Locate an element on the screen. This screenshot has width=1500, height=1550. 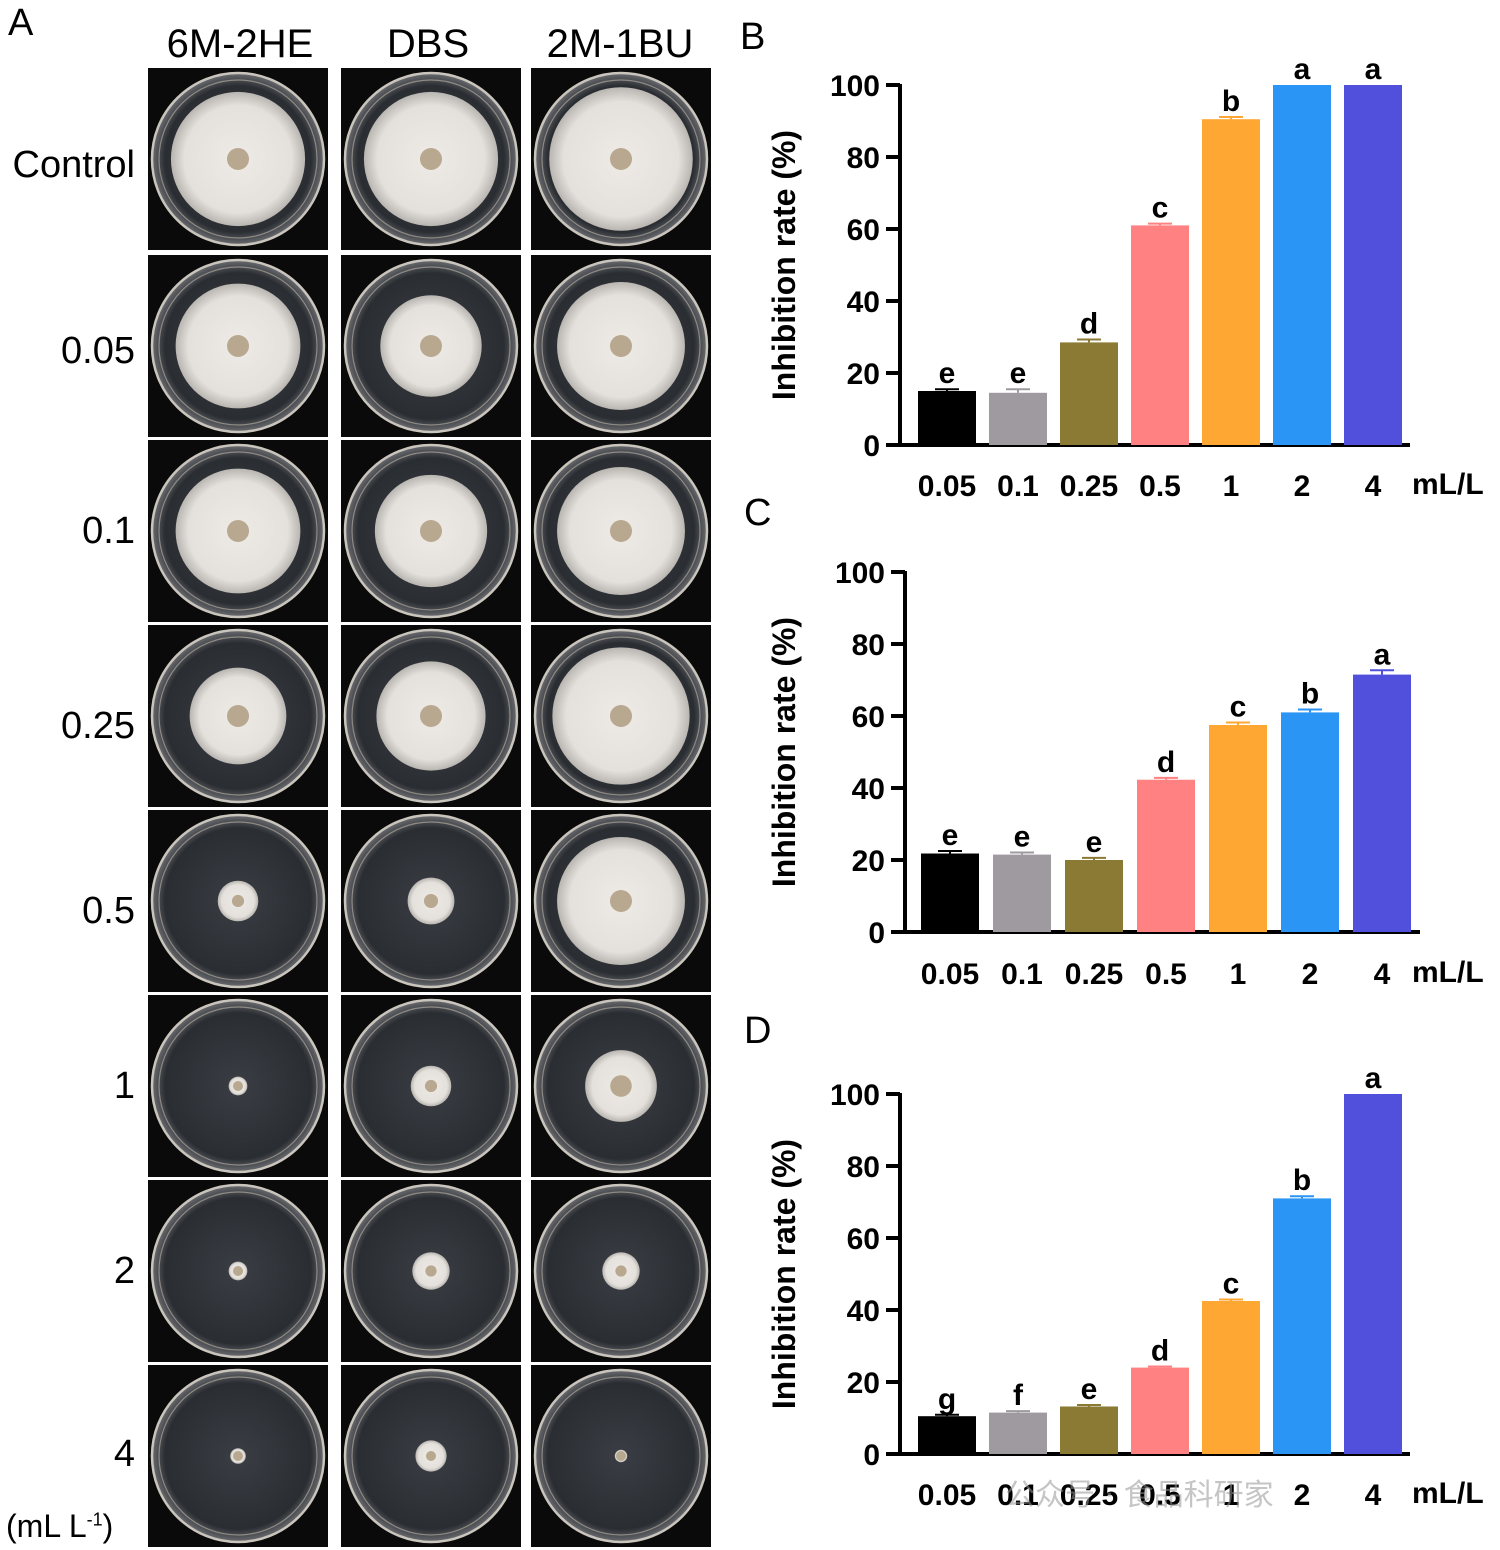
x-tick-label-d-5: 2 is located at coordinates (1302, 1495).